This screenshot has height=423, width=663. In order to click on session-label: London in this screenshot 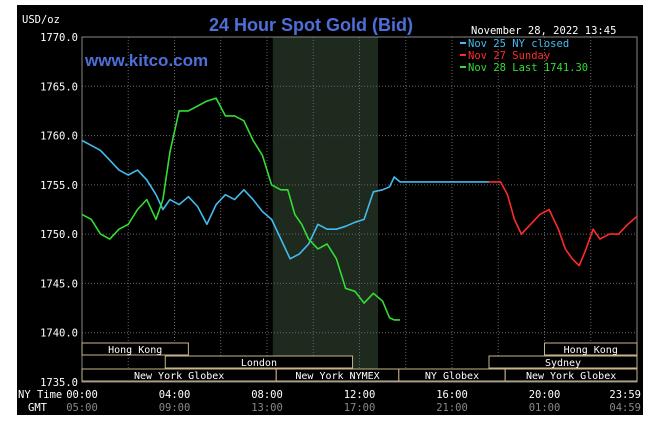, I will do `click(259, 363)`.